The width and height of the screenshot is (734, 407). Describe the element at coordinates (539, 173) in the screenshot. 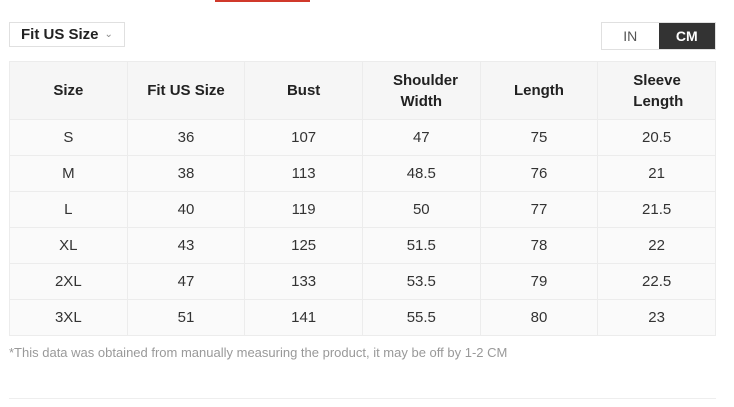

I see `table-cell: 76` at that location.